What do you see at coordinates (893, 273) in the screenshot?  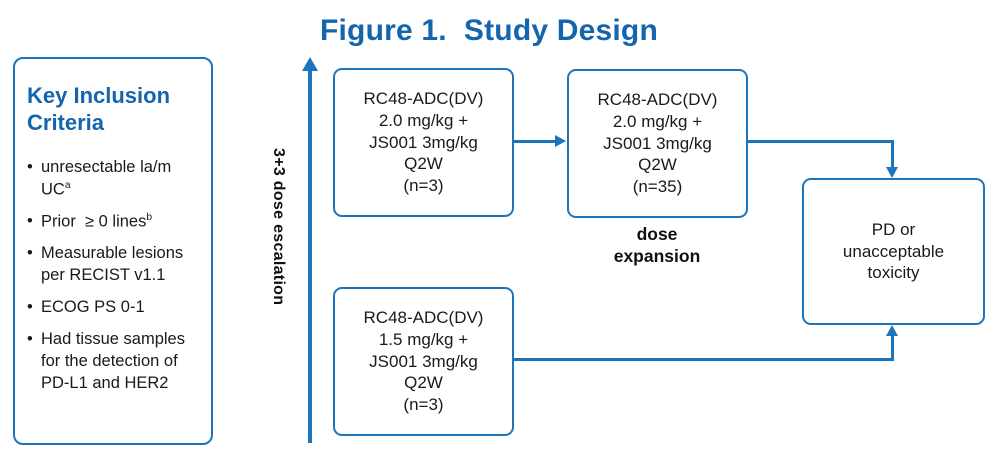 I see `text-line: toxicity` at bounding box center [893, 273].